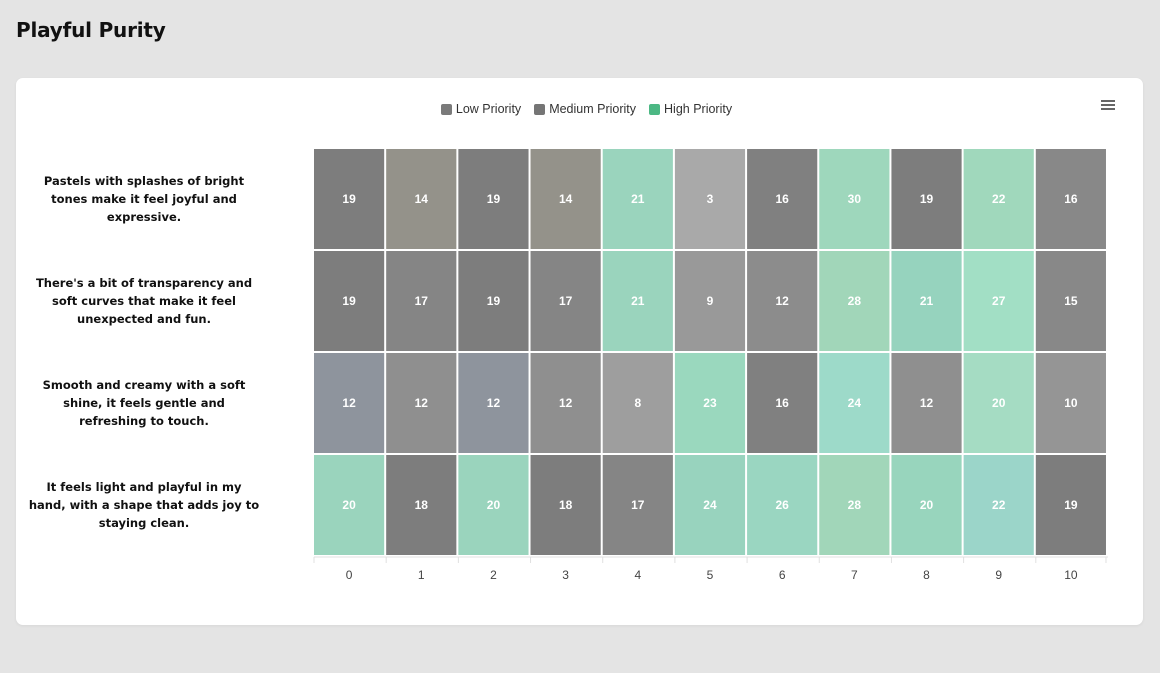 Image resolution: width=1160 pixels, height=673 pixels. Describe the element at coordinates (446, 109) in the screenshot. I see `legend-swatch-low` at that location.